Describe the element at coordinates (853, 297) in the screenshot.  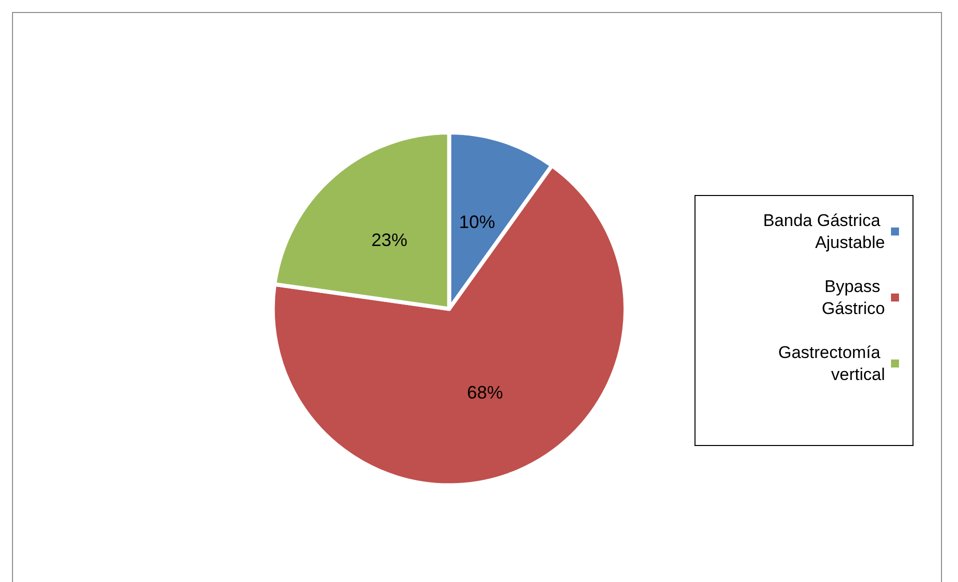
I see `legend-label: Bypass Gástrico` at that location.